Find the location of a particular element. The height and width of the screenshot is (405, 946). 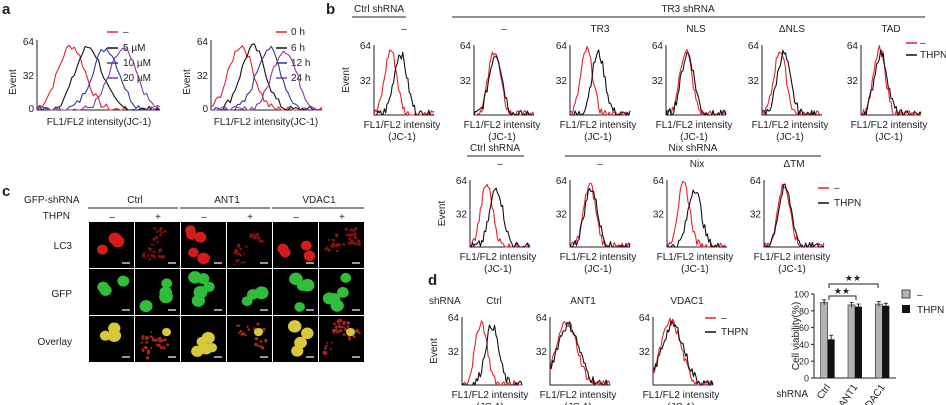

y-axis-label: Cell viability(%) is located at coordinates (796, 336).